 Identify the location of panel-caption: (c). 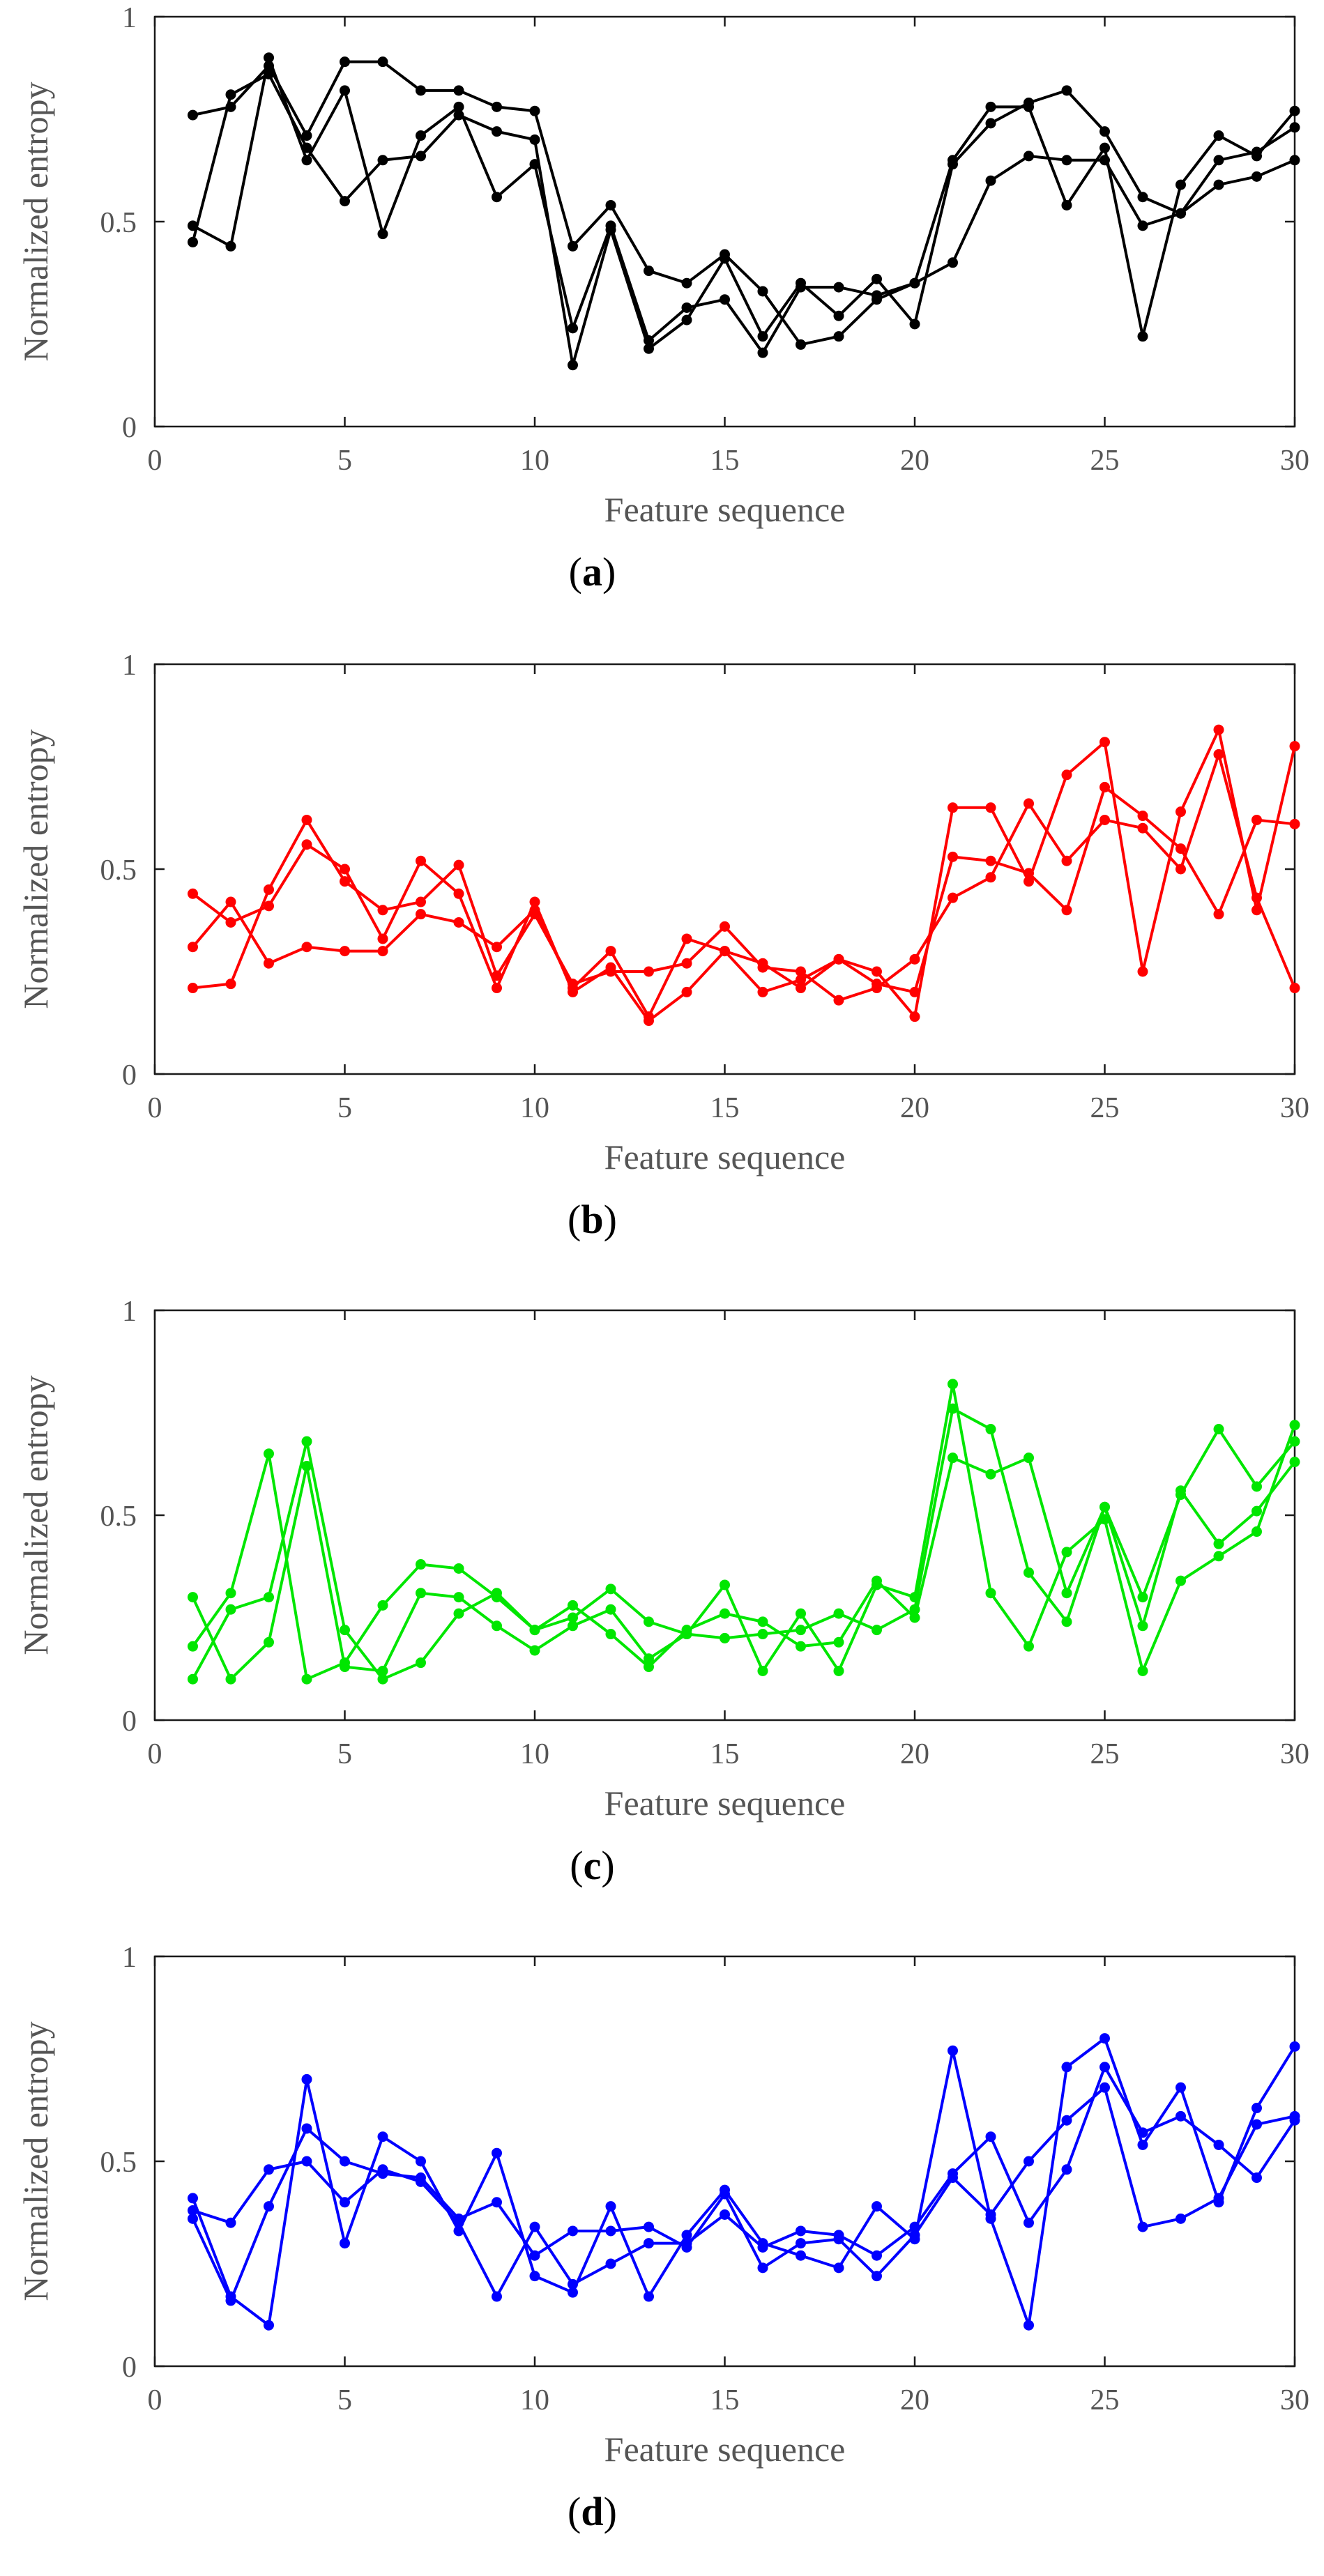
(592, 1865).